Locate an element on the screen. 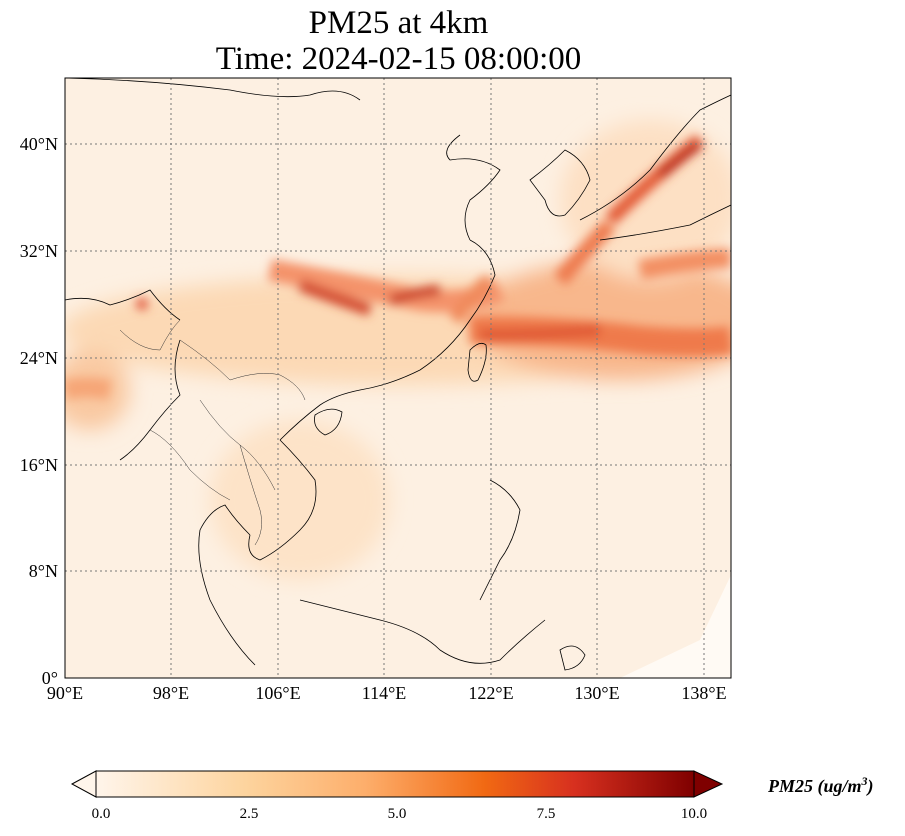 The image size is (905, 836). colorbar-title-text: PM25 (ug/m is located at coordinates (815, 786).